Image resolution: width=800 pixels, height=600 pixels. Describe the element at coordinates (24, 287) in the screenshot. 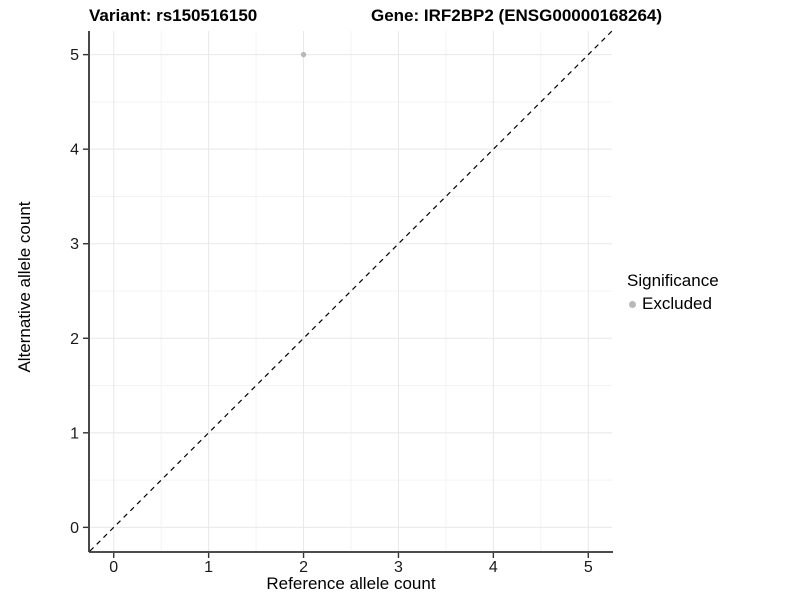

I see `y-axis-title: Alternative allele count` at that location.